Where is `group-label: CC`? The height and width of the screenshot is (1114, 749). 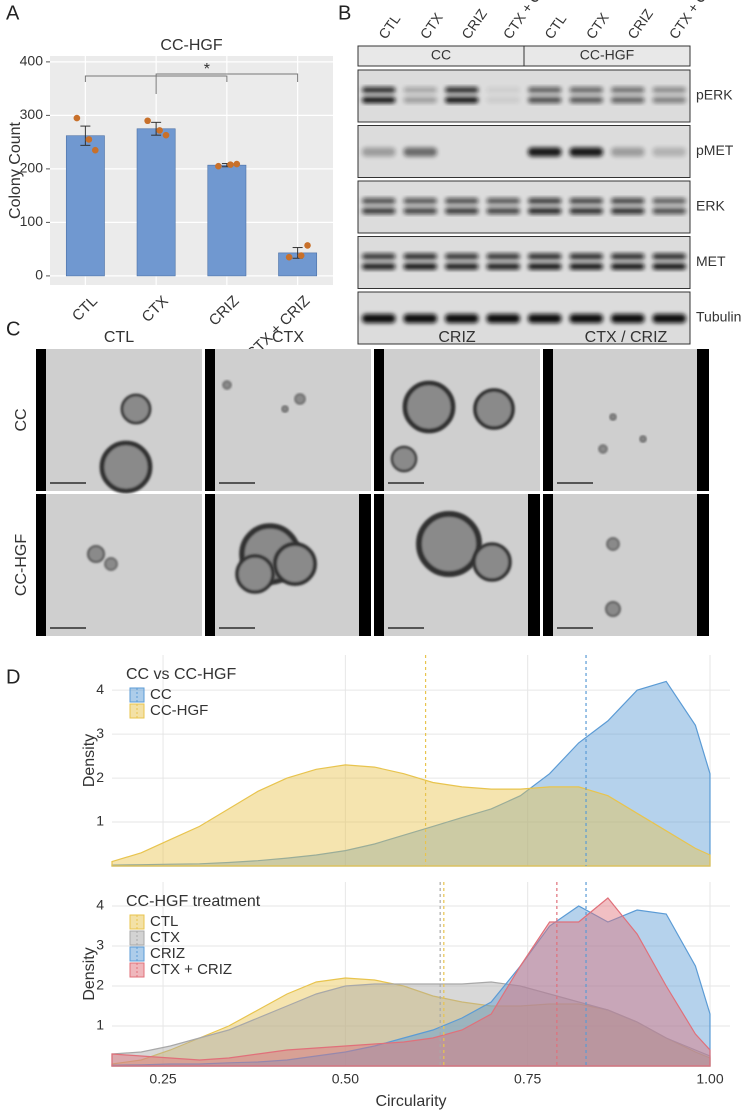
group-label: CC is located at coordinates (441, 55).